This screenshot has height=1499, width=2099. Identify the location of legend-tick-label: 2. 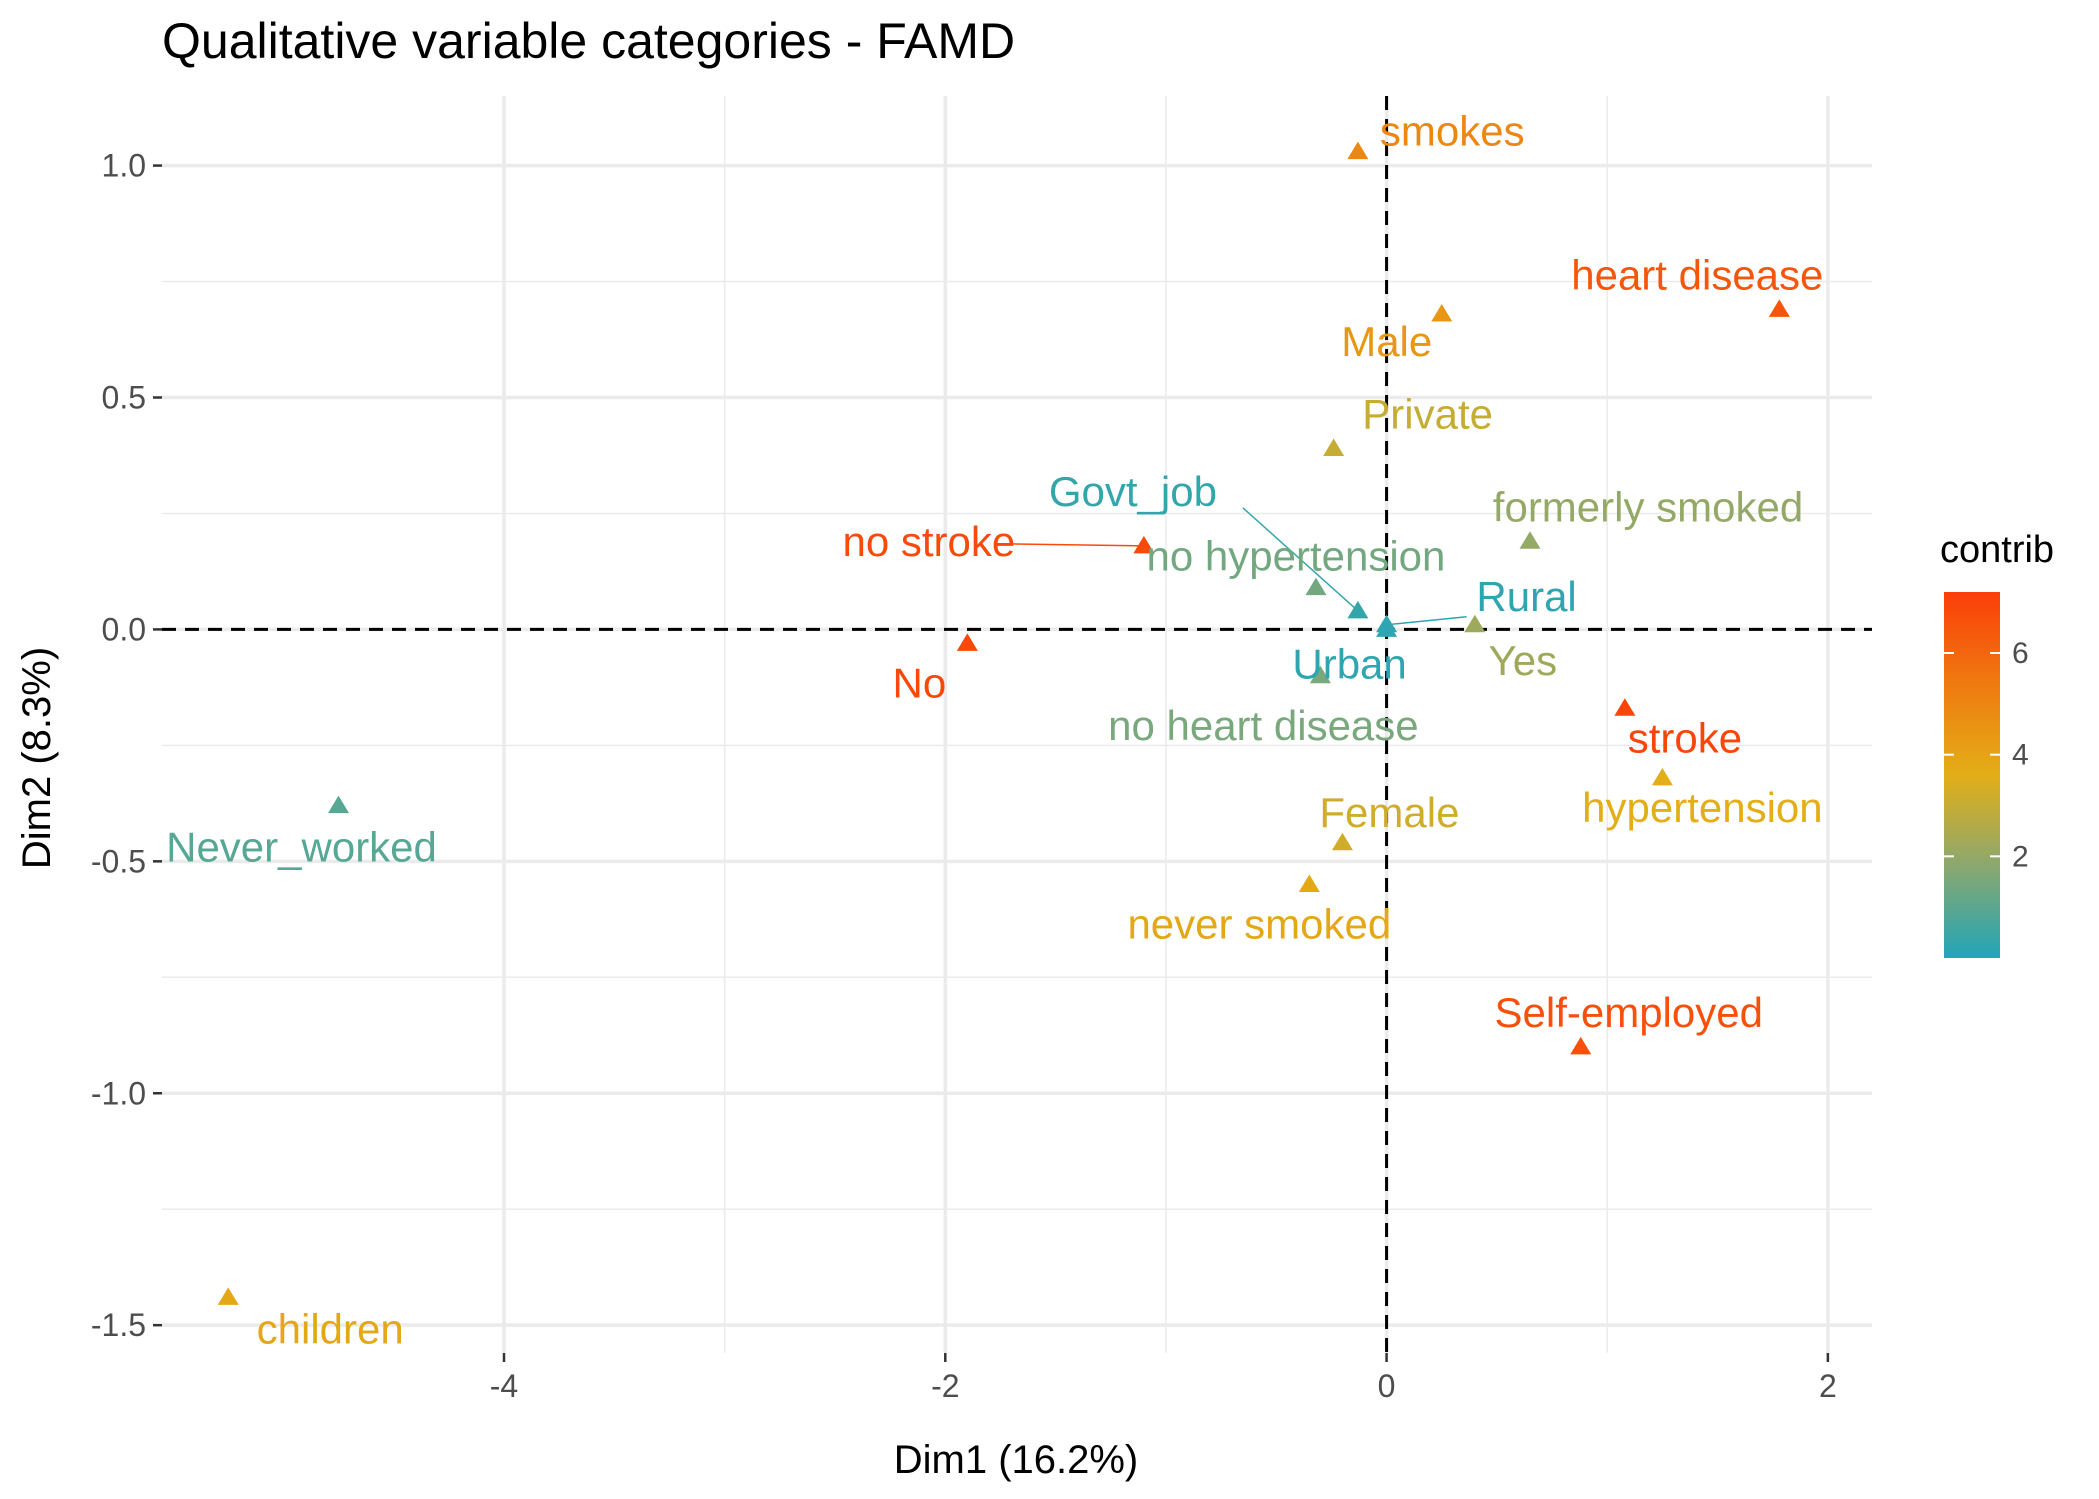
(2020, 856).